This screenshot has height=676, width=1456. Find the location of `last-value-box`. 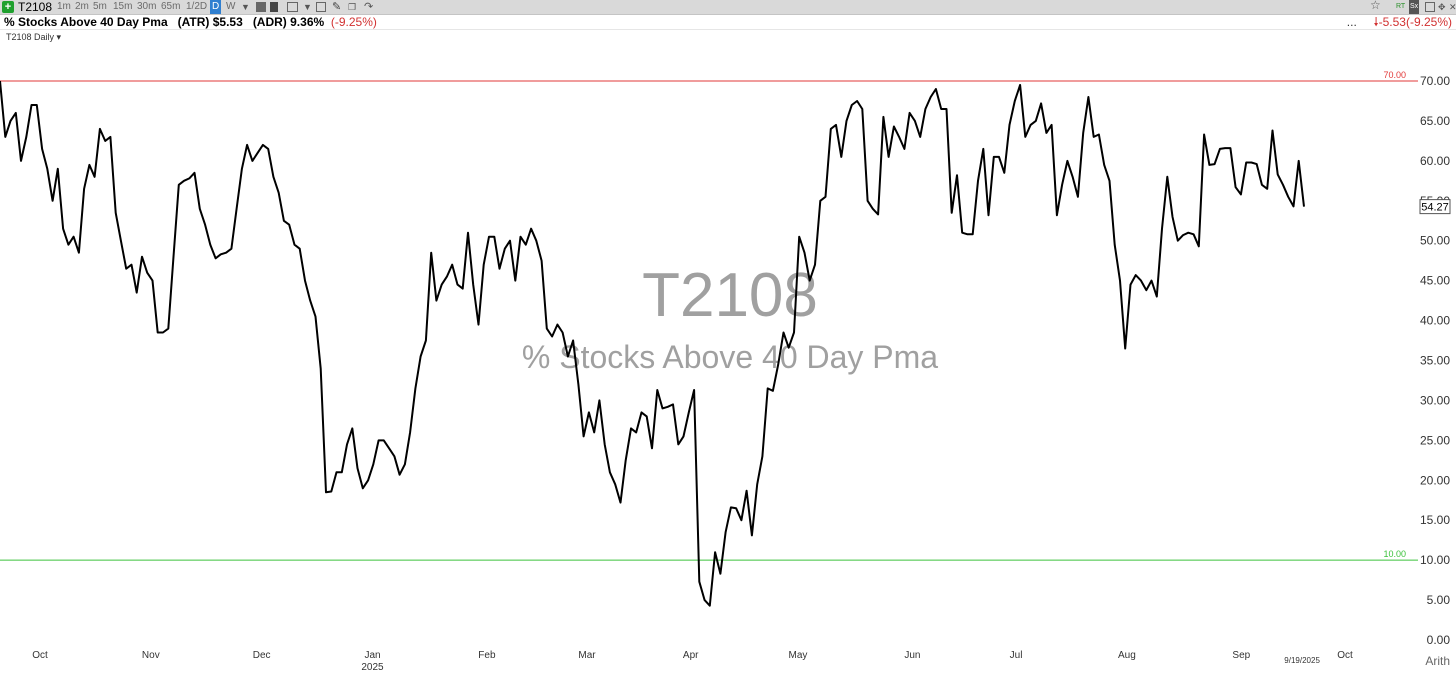

last-value-box is located at coordinates (1435, 207).